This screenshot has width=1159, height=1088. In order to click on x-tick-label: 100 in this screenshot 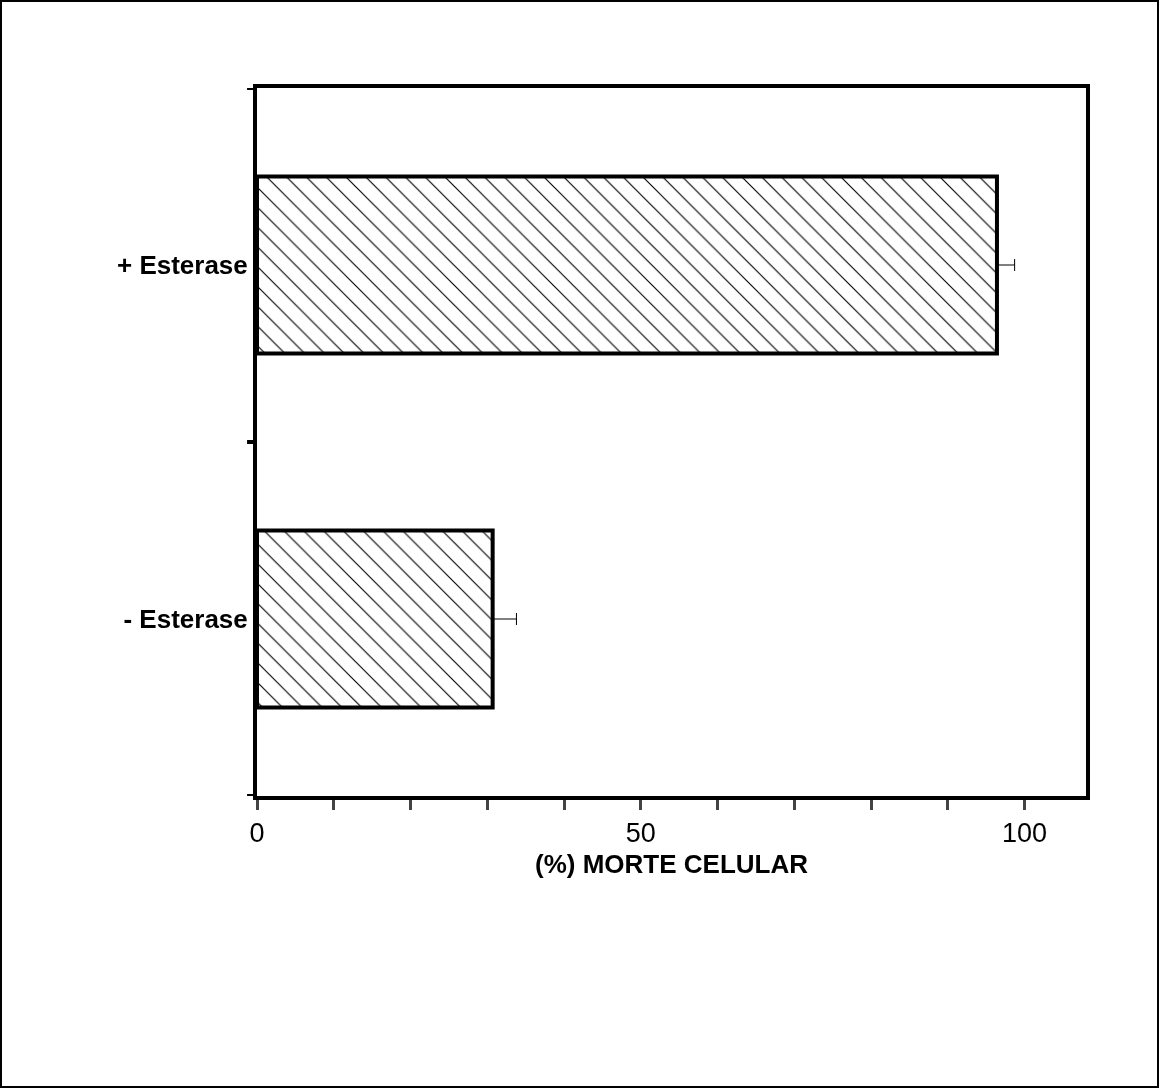, I will do `click(1025, 833)`.